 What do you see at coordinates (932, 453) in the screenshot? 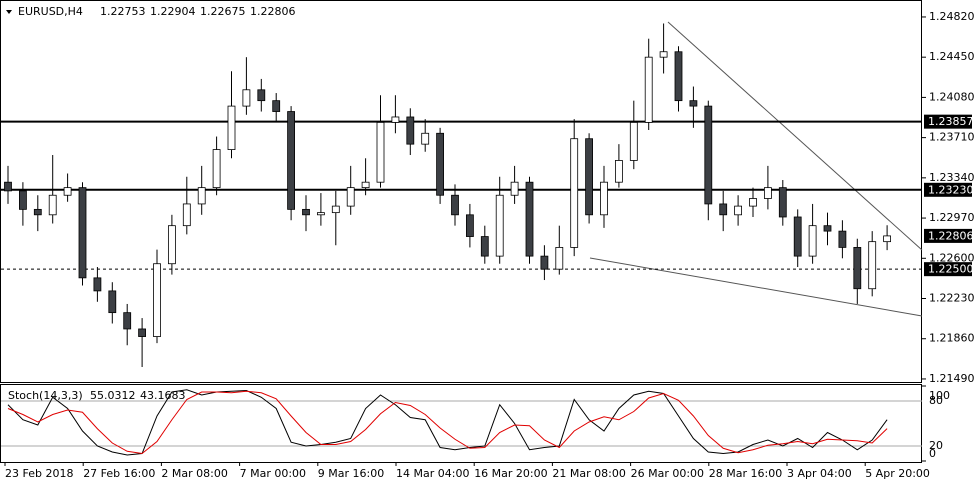
I see `y-tick-label: 0` at bounding box center [932, 453].